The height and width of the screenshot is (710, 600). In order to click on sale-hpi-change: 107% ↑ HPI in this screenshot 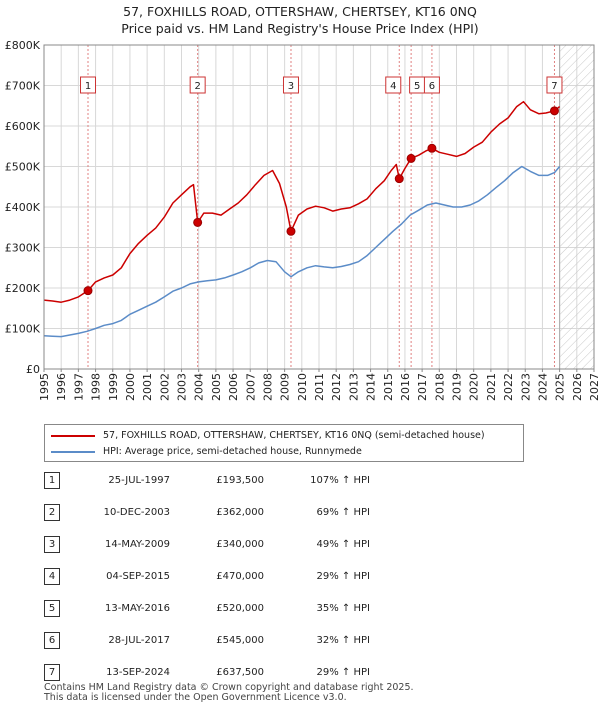, I will do `click(340, 480)`.